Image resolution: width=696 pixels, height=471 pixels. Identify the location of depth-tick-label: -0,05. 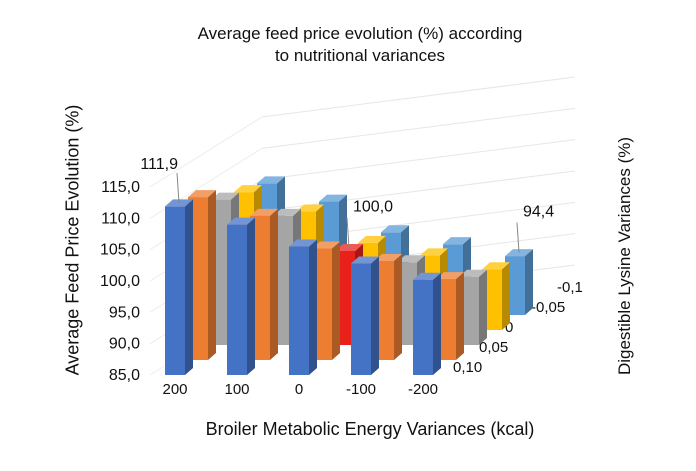
(548, 307).